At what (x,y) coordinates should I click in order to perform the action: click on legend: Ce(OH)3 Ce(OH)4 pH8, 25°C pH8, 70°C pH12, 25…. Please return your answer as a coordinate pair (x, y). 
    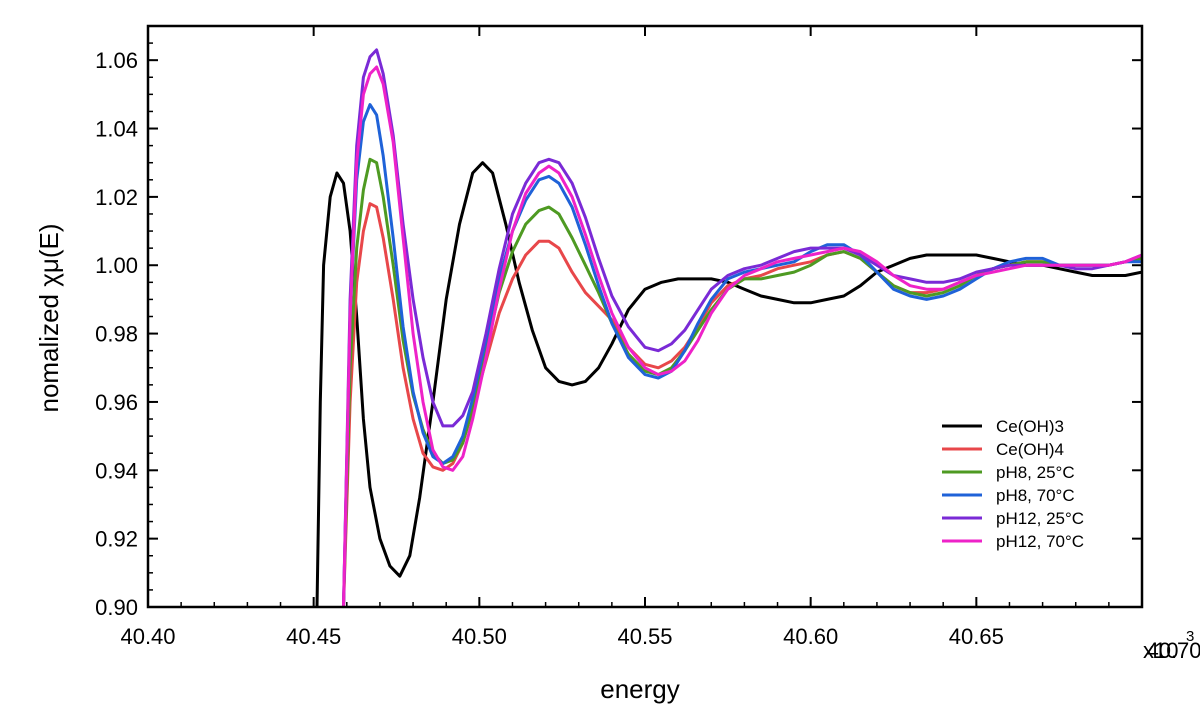
    Looking at the image, I should click on (1013, 484).